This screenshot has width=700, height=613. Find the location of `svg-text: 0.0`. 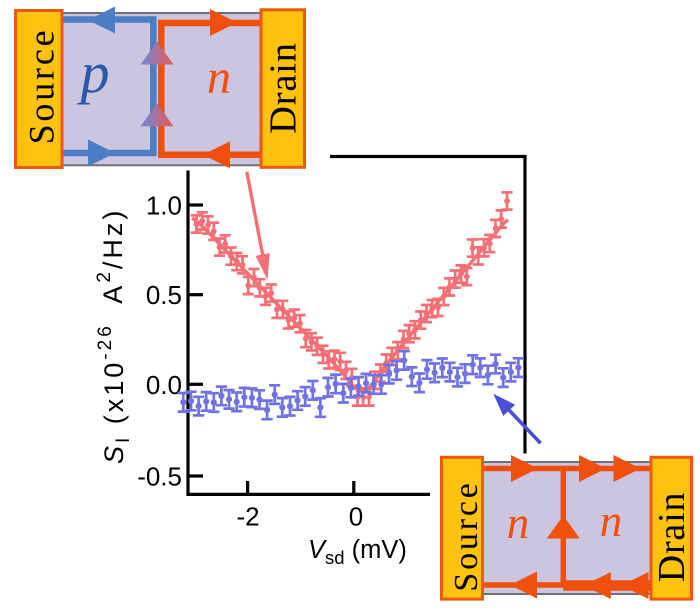

svg-text: 0.0 is located at coordinates (164, 385).